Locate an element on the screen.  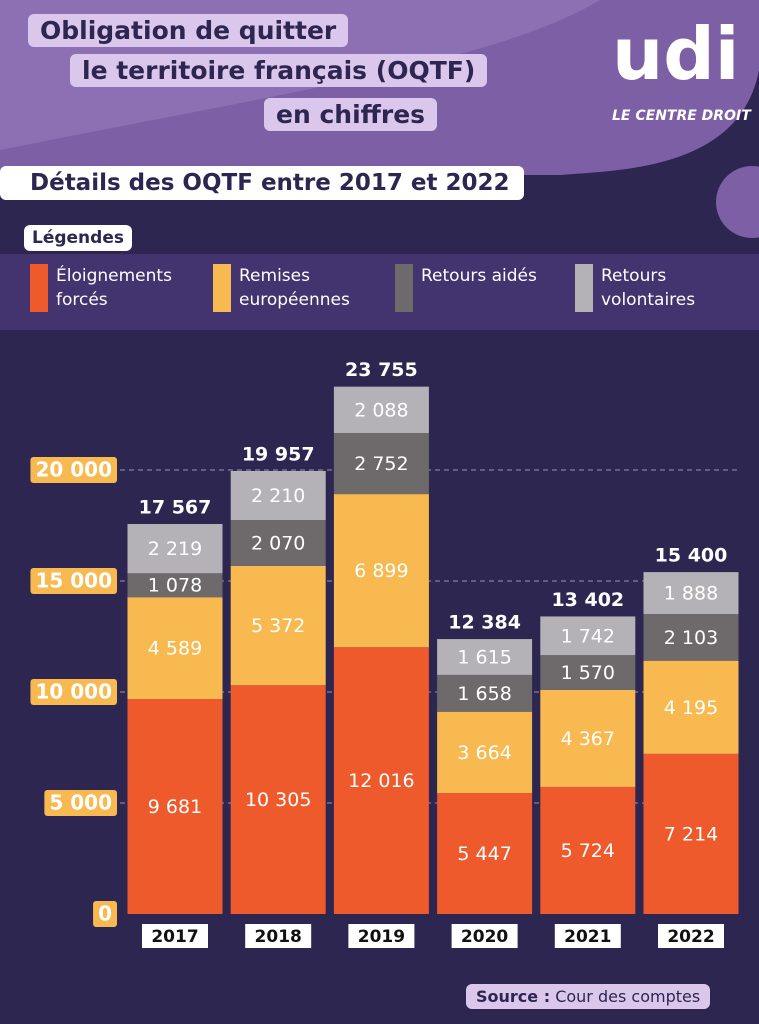
value-label: 4 589 is located at coordinates (175, 649).